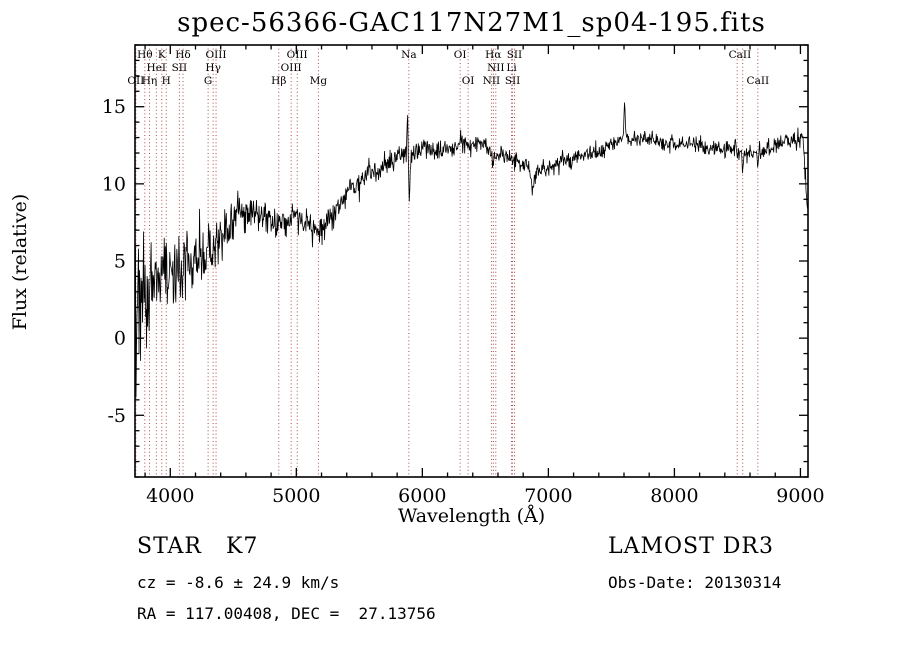 The image size is (900, 649). Describe the element at coordinates (511, 68) in the screenshot. I see `spectral-line-label: Li` at that location.